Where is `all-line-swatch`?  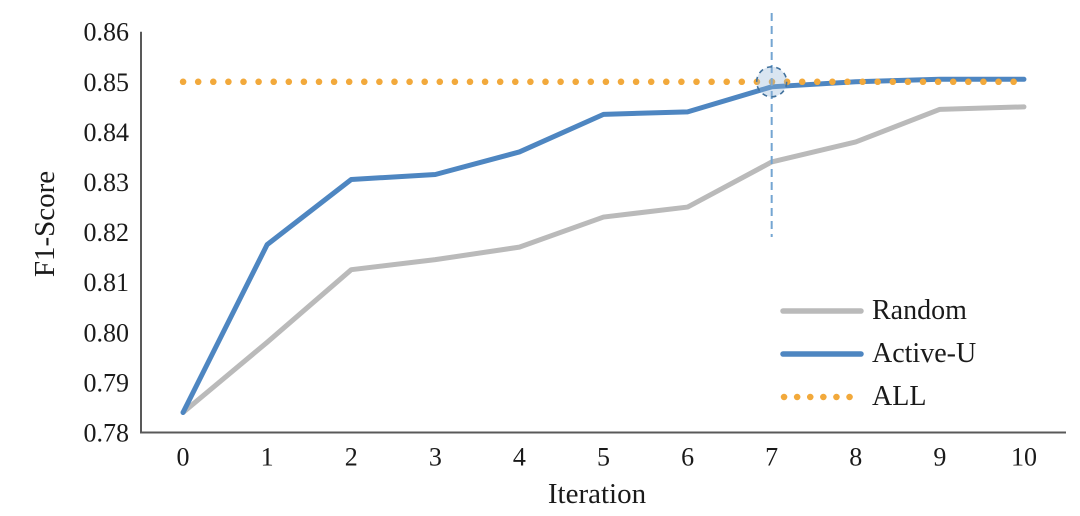
all-line-swatch is located at coordinates (822, 397).